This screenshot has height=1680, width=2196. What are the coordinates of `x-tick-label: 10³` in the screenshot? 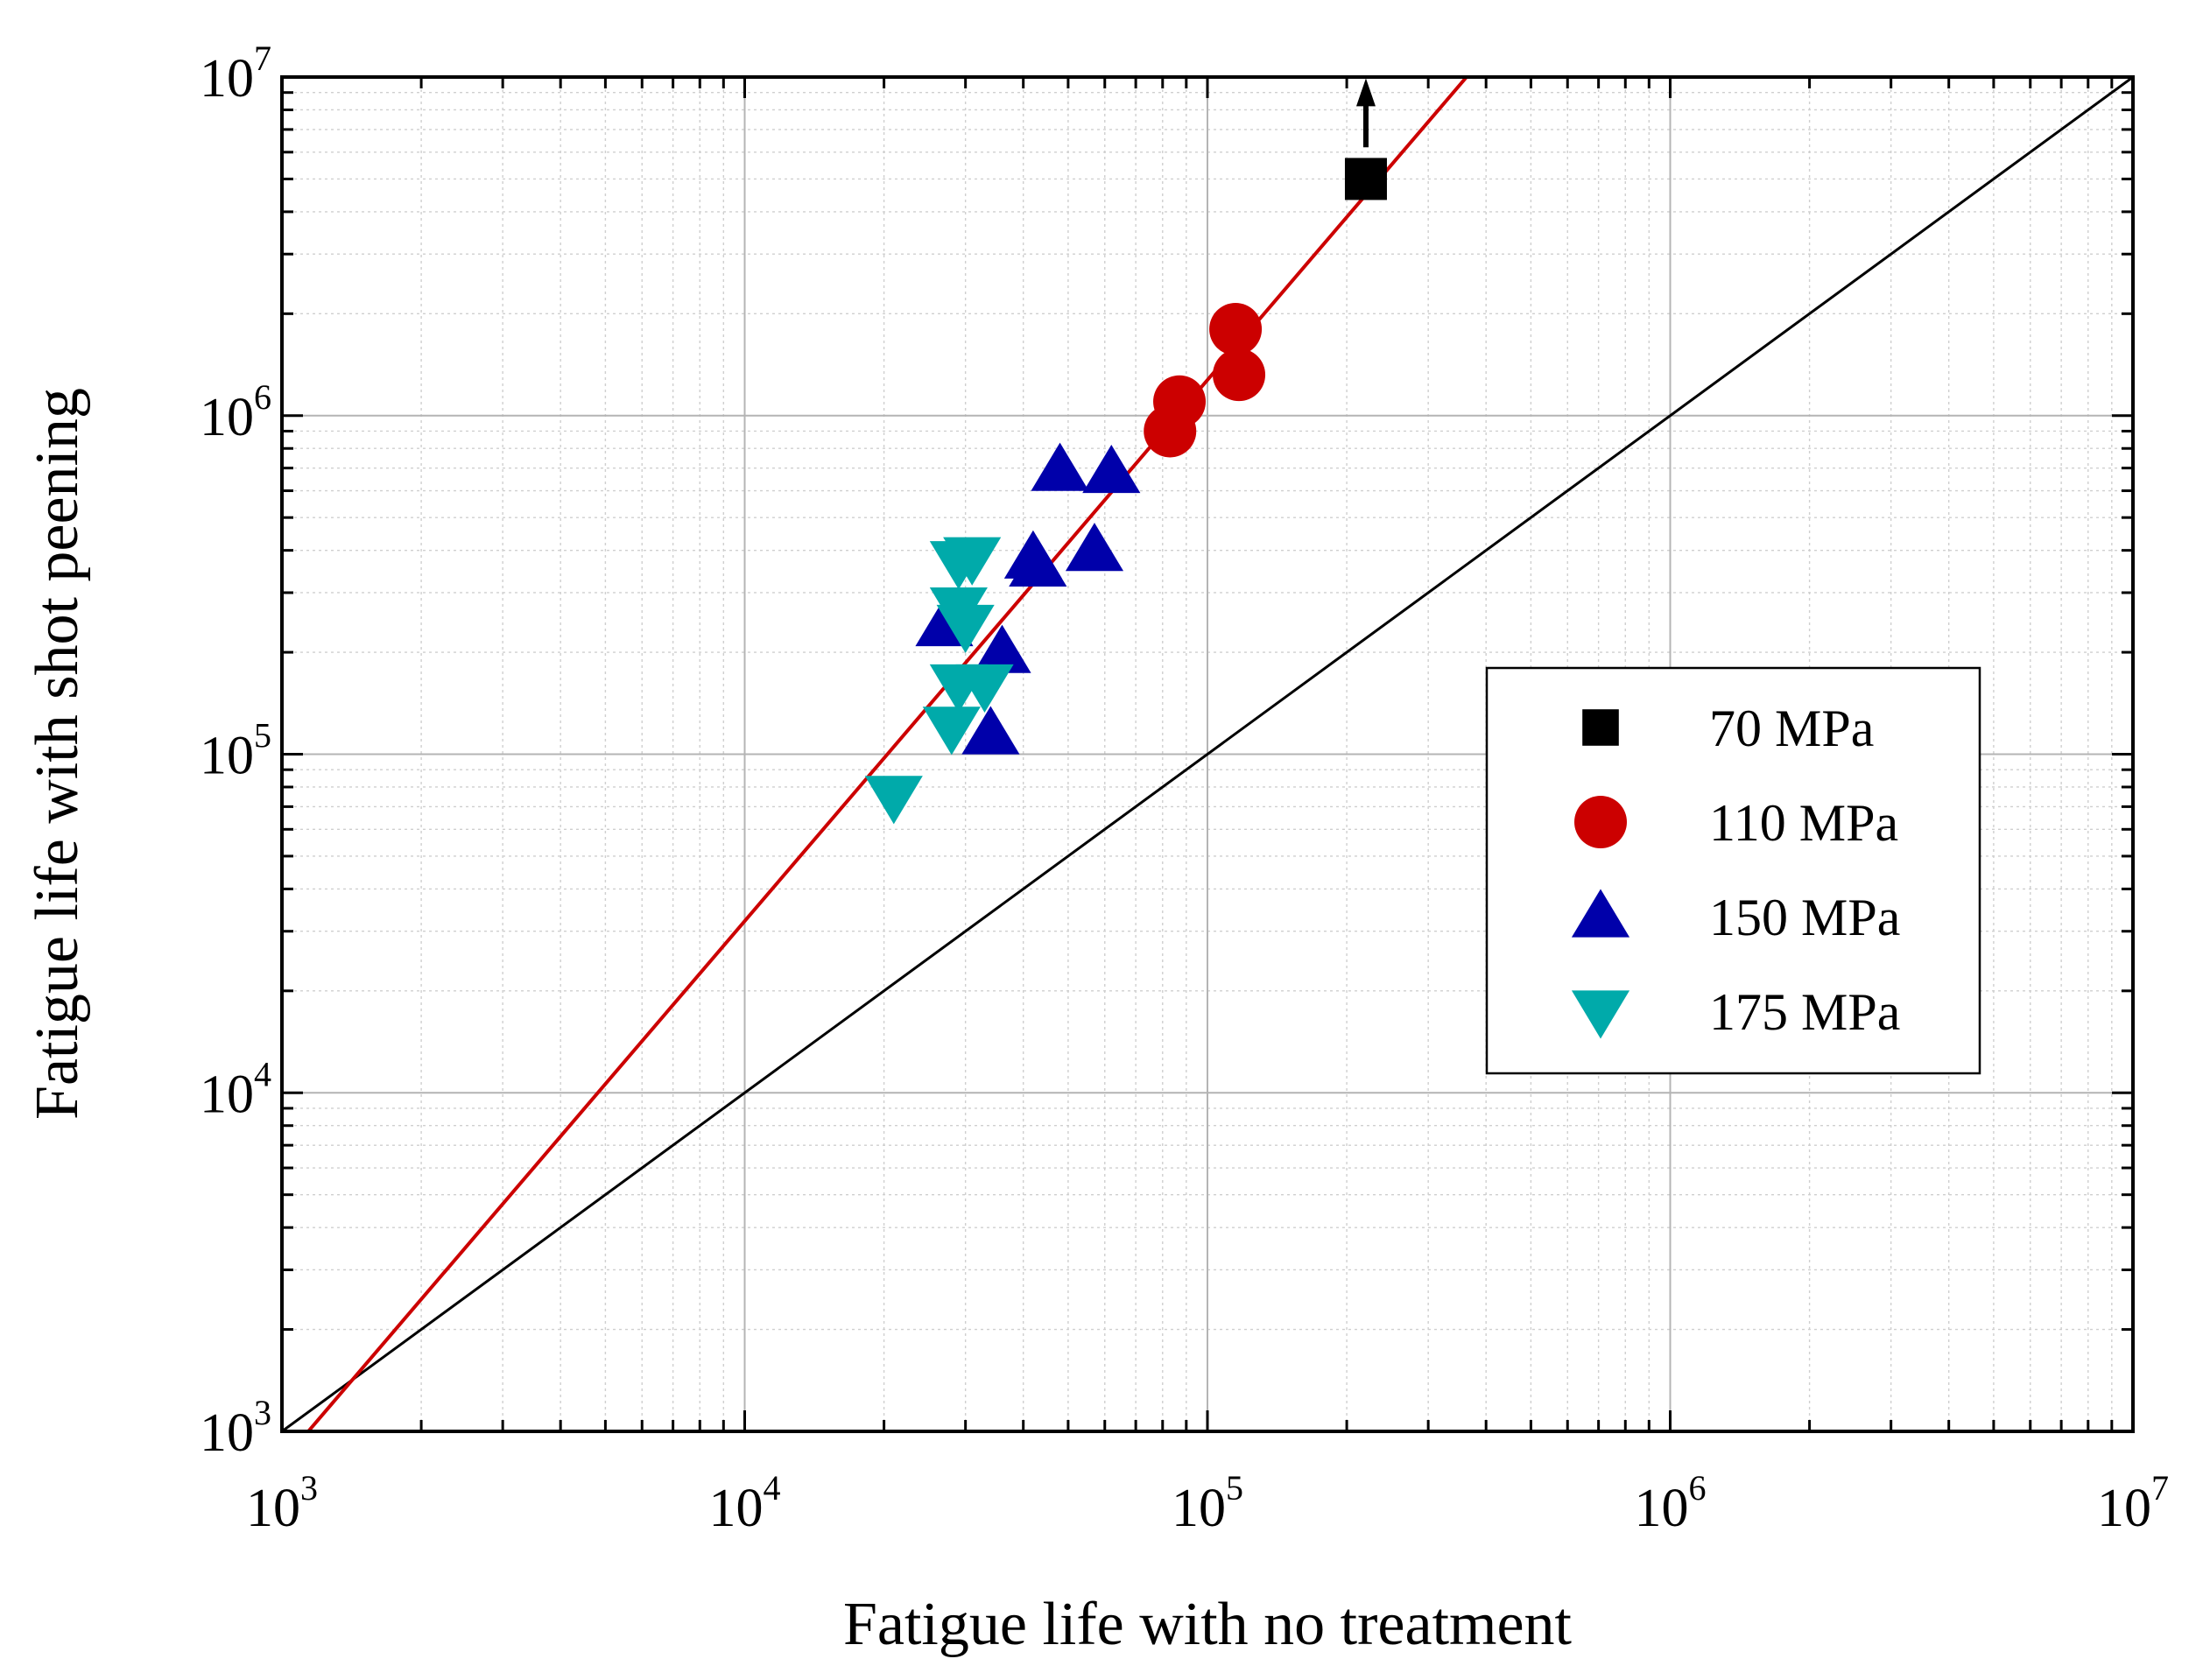 It's located at (282, 1503).